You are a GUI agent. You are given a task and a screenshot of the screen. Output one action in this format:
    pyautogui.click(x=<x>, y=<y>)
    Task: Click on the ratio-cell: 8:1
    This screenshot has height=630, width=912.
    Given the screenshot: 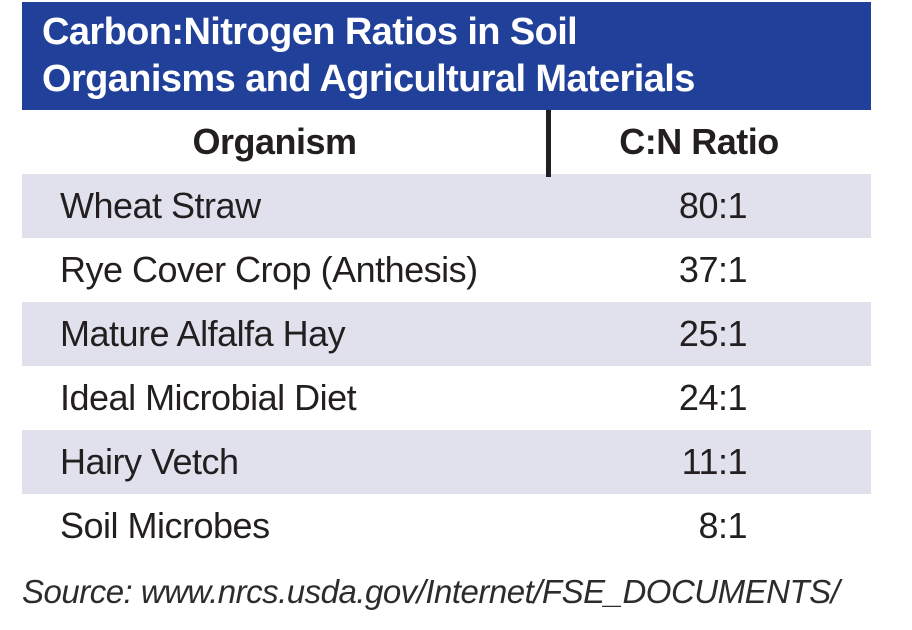 What is the action you would take?
    pyautogui.click(x=722, y=525)
    